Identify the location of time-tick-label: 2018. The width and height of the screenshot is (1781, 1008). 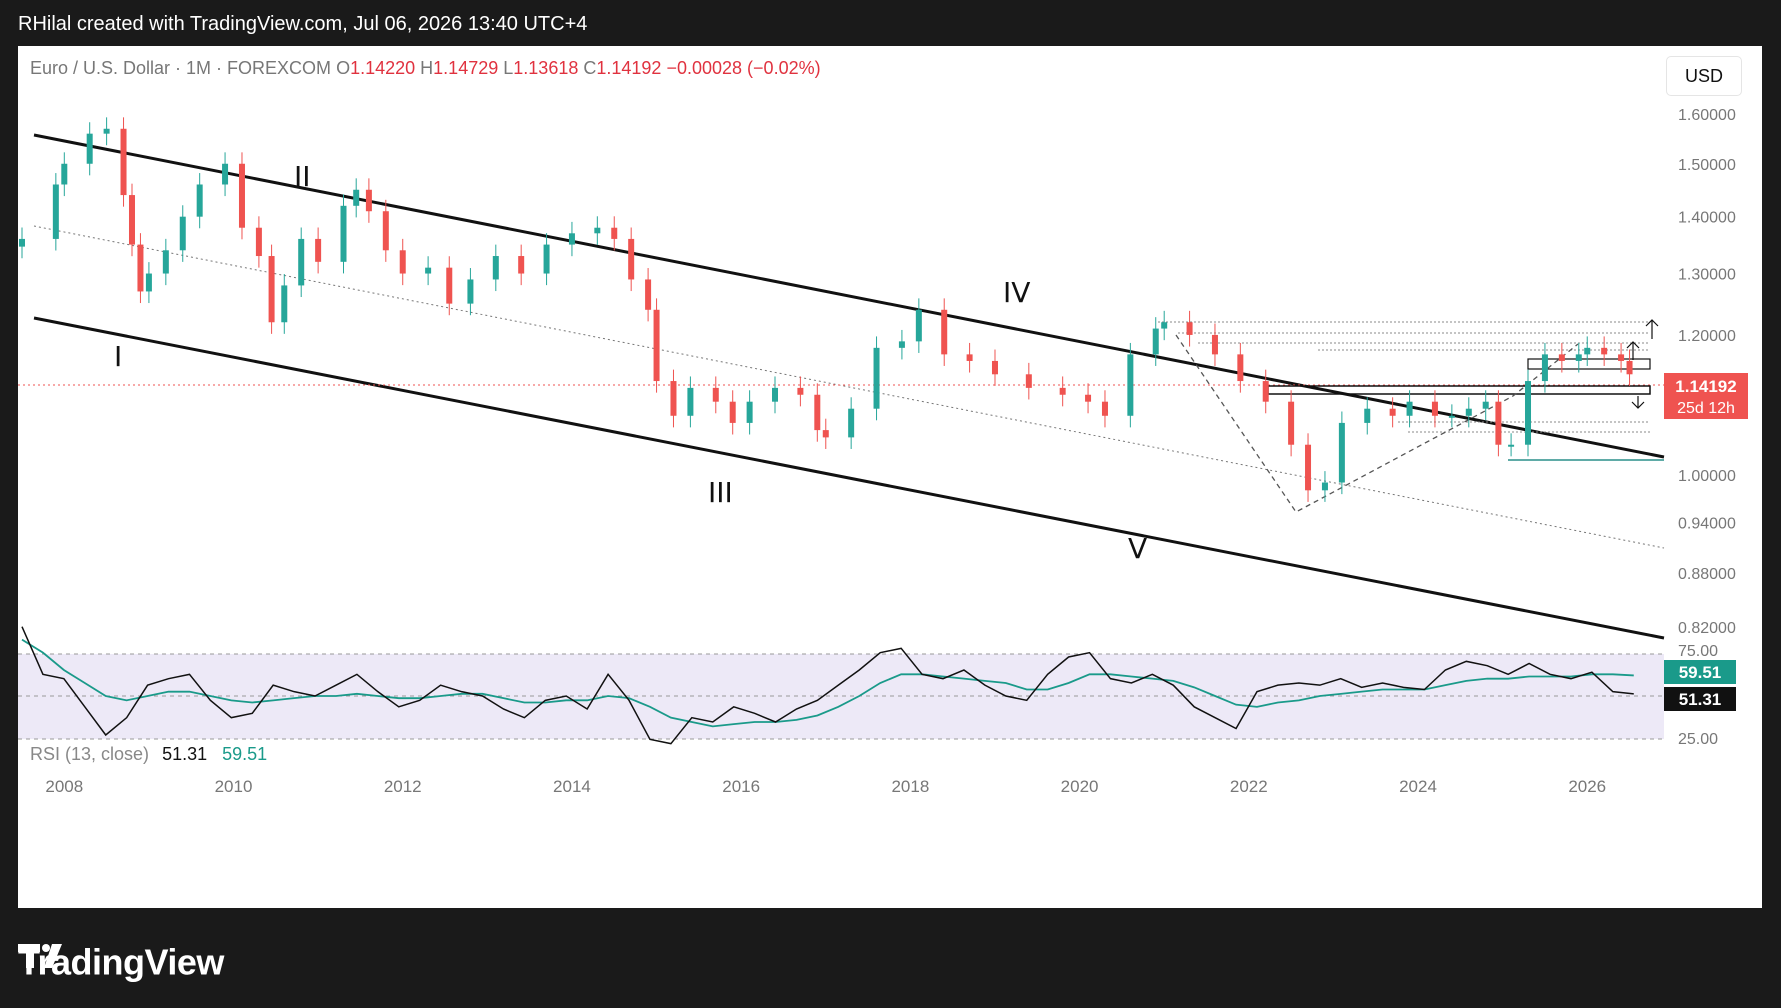
(910, 786).